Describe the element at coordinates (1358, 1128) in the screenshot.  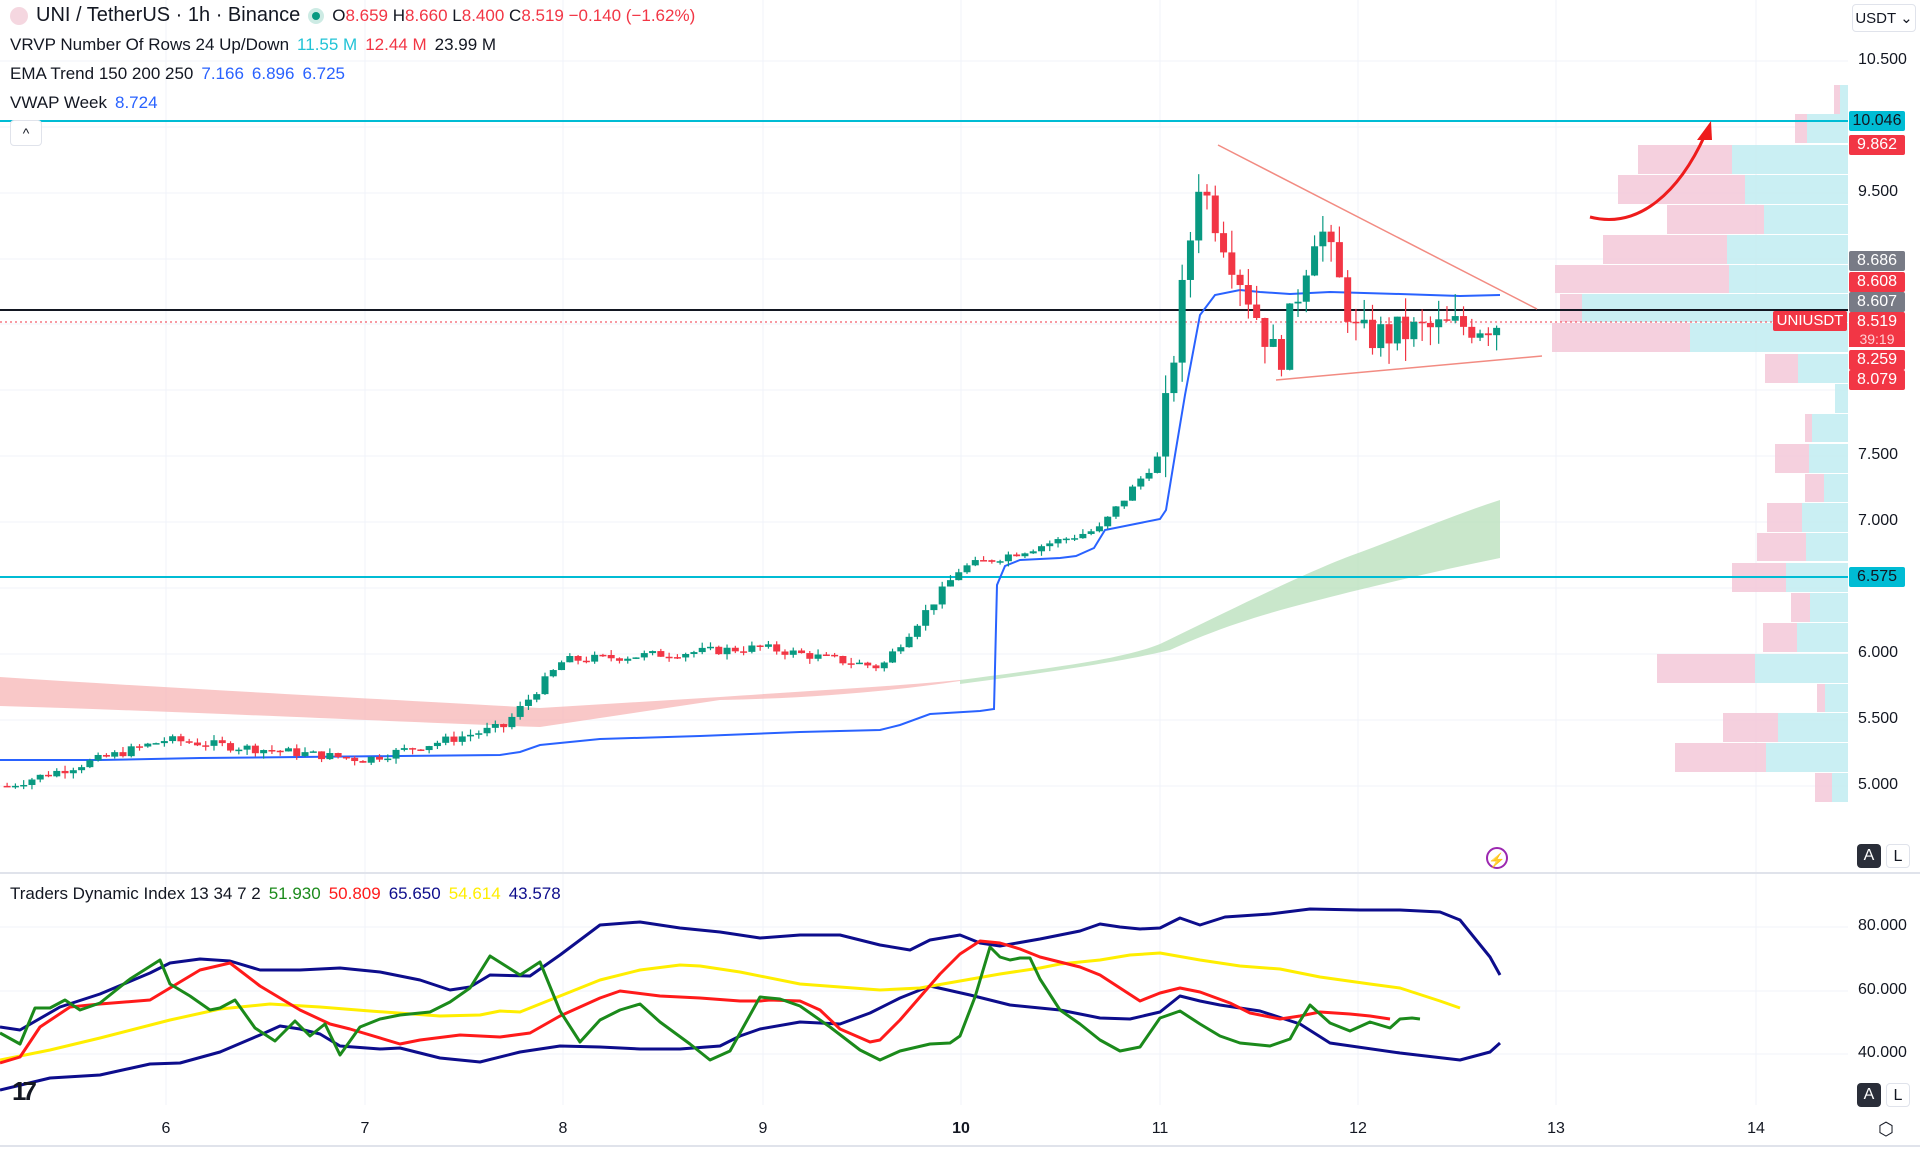
I see `time-tick: 12` at that location.